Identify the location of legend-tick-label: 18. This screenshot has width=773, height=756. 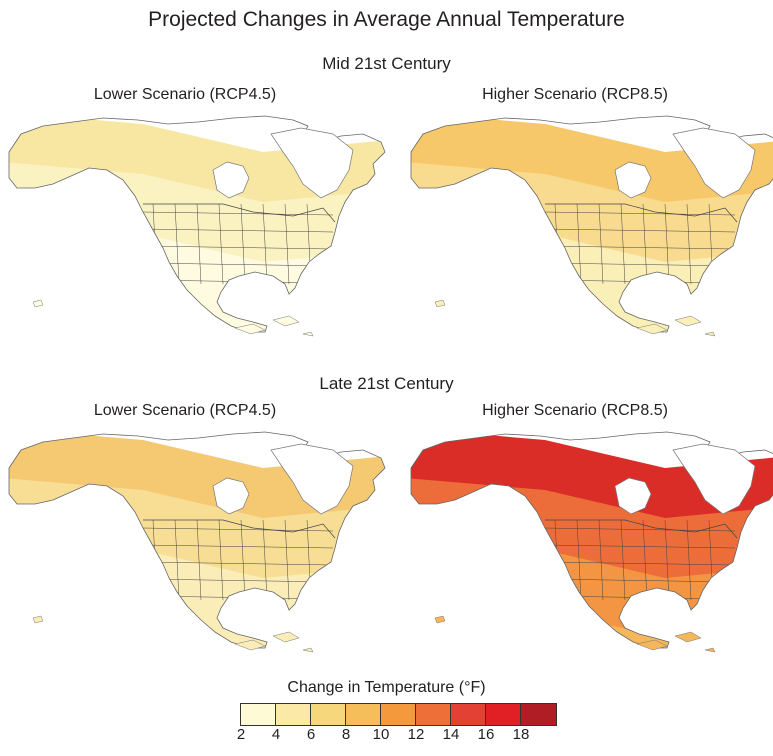
(521, 734).